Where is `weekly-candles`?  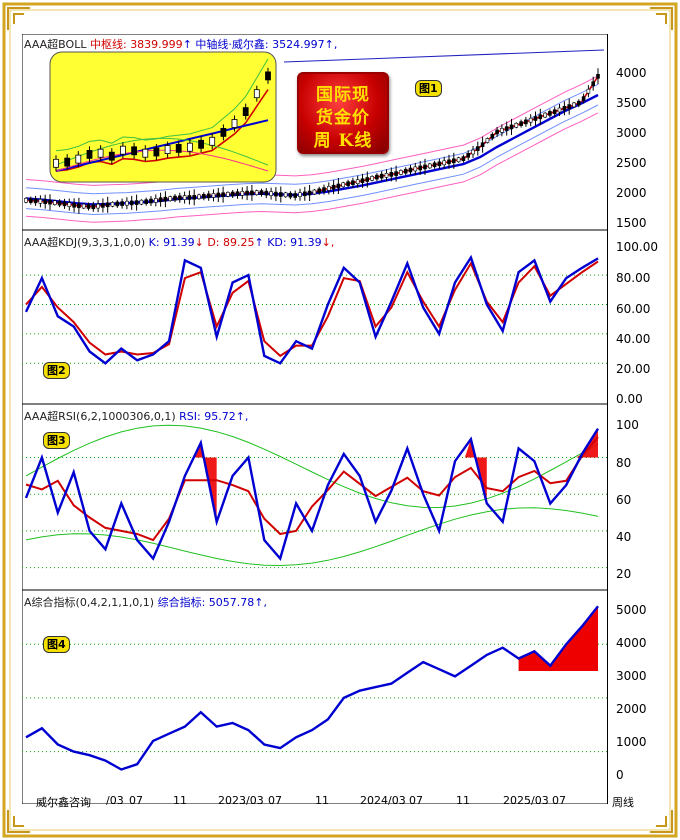
weekly-candles is located at coordinates (312, 141).